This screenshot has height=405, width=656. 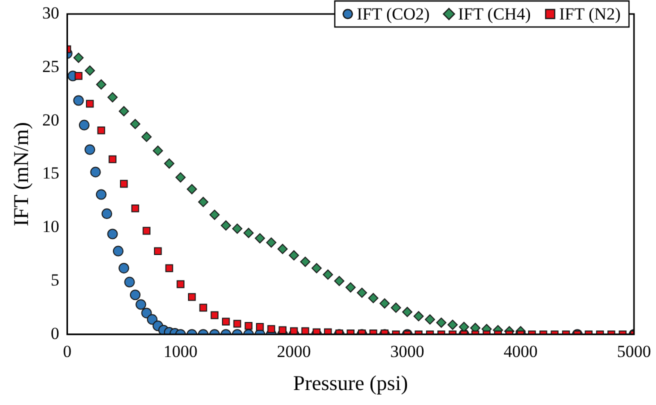 What do you see at coordinates (590, 14) in the screenshot?
I see `legend-label: IFT (N2)` at bounding box center [590, 14].